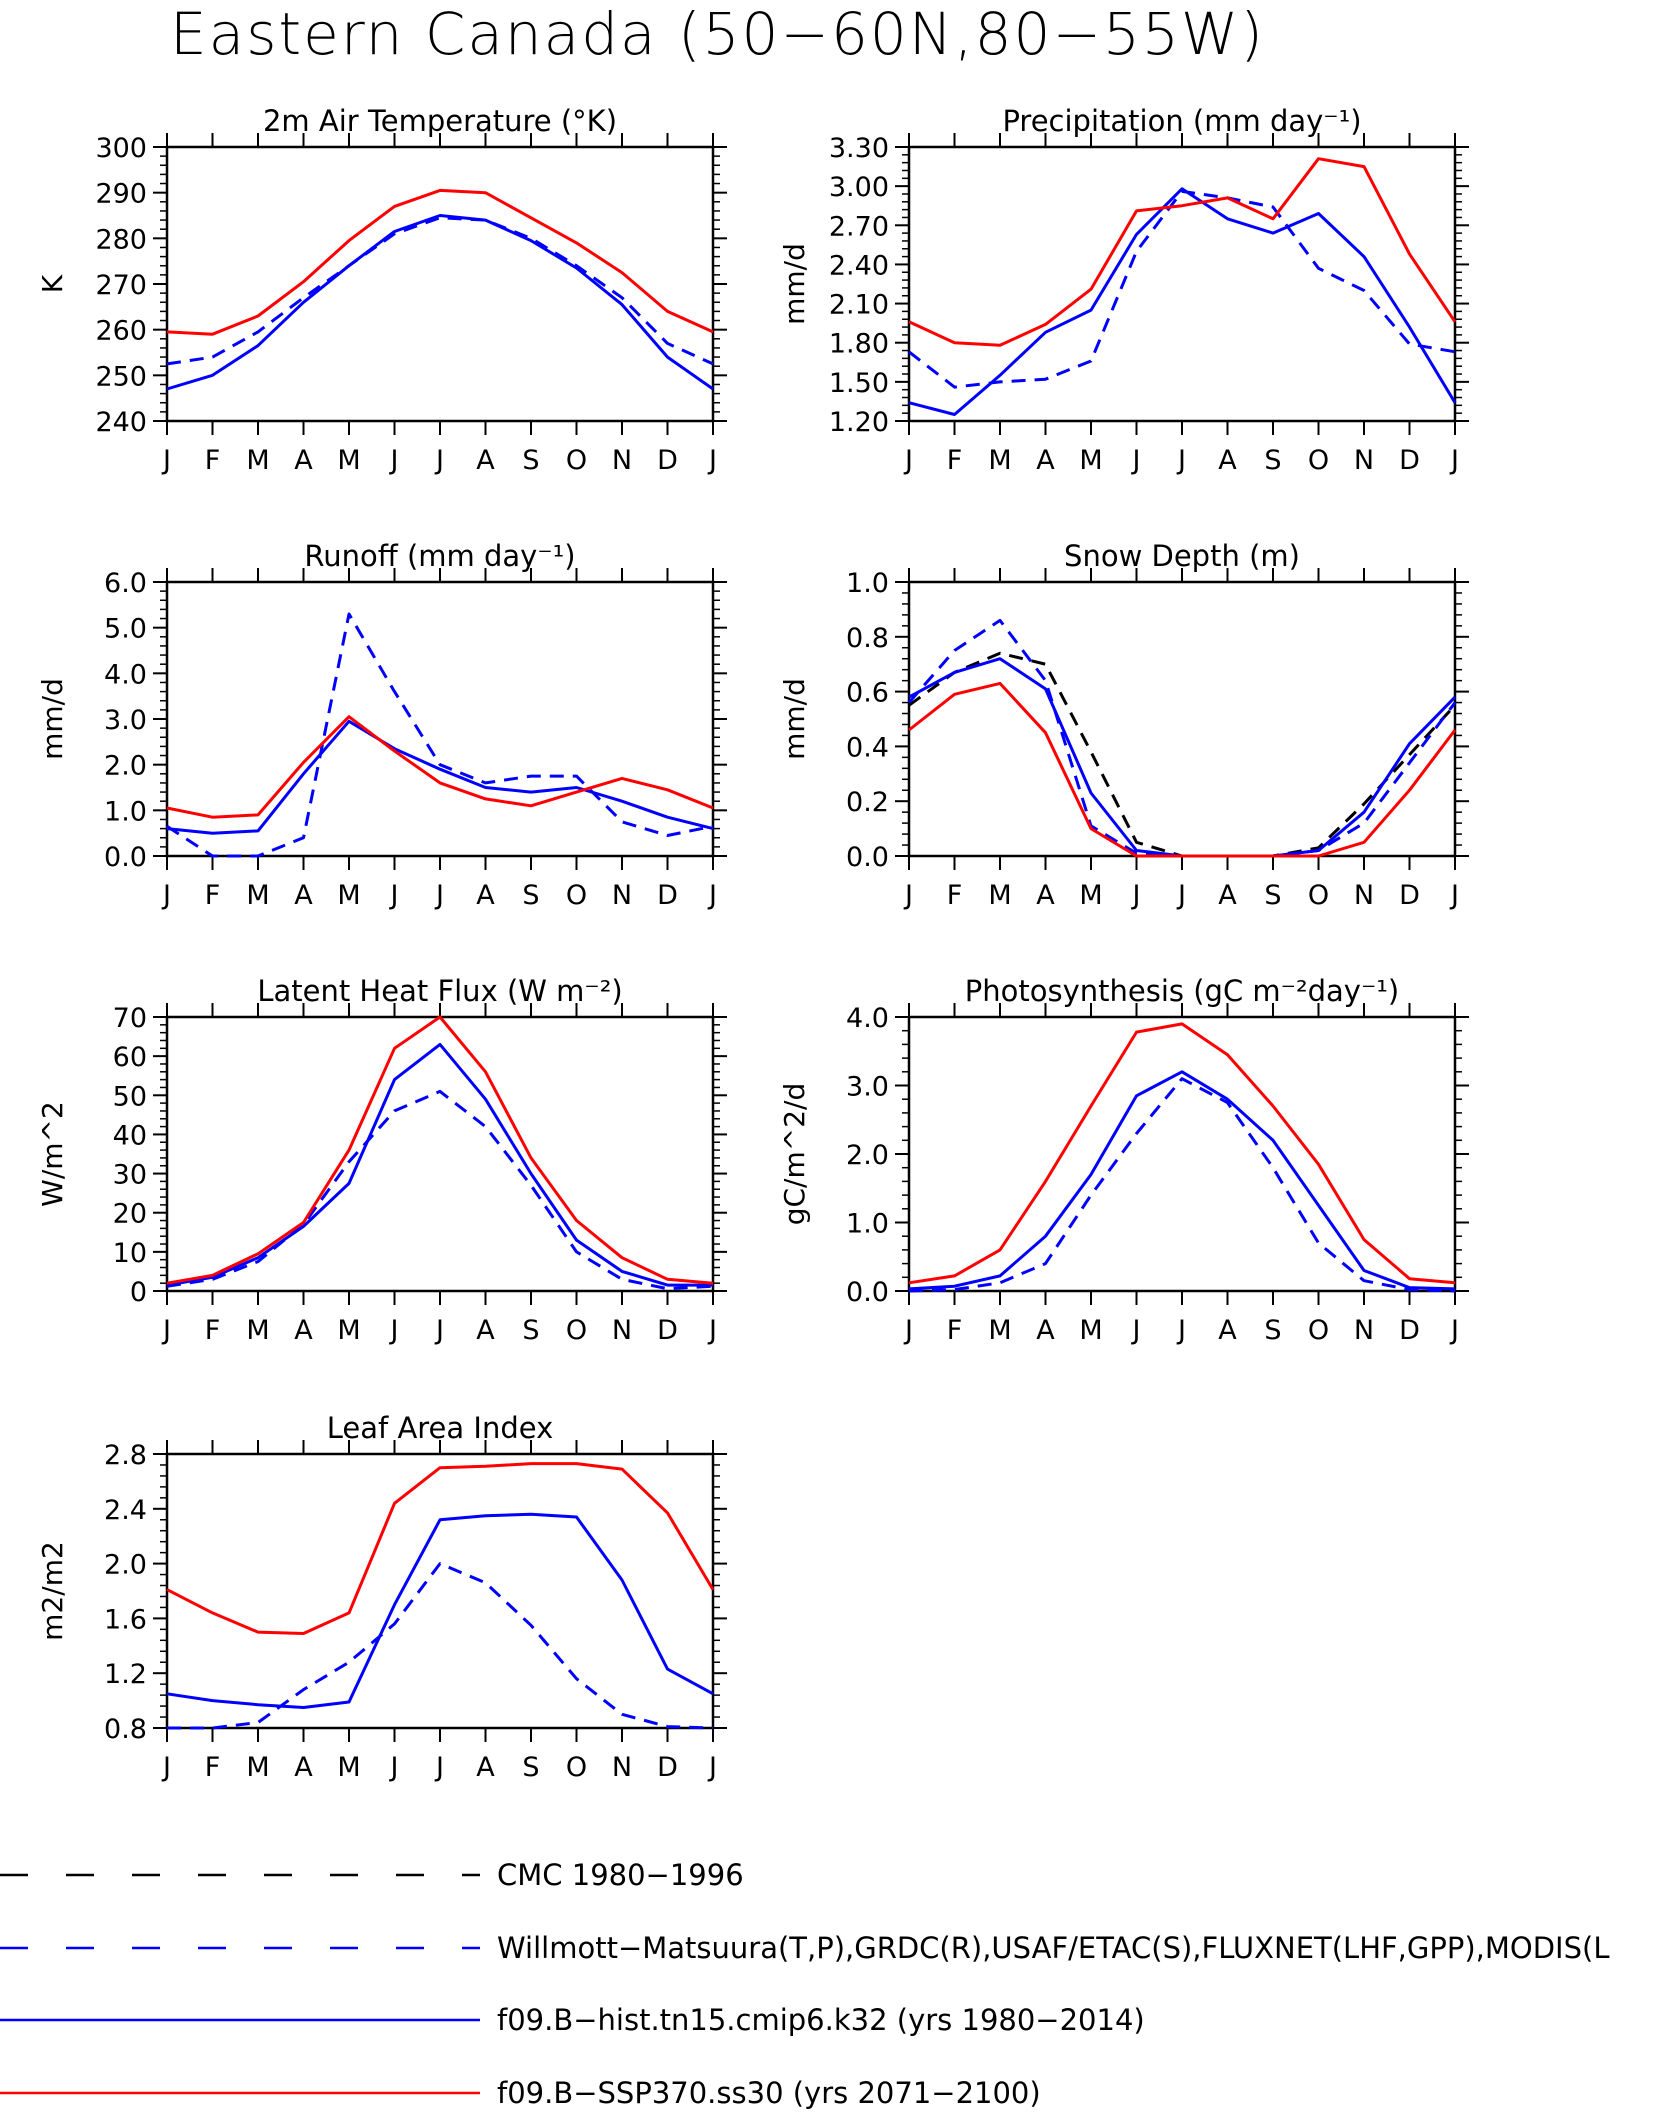 Image resolution: width=1673 pixels, height=2123 pixels. Describe the element at coordinates (1181, 121) in the screenshot. I see `chart-title: Precipitation (mm day⁻¹)` at that location.